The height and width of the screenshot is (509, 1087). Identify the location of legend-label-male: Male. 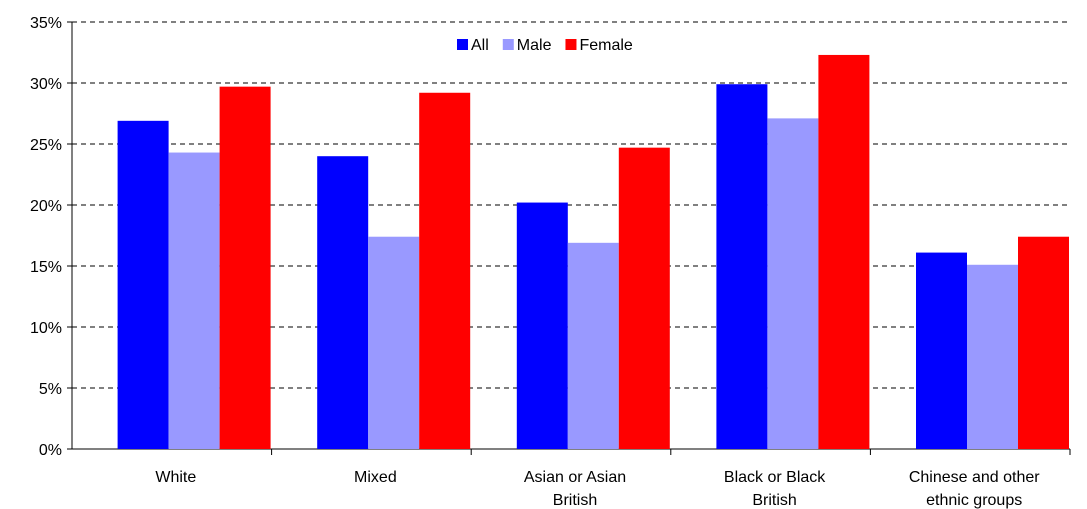
(534, 45).